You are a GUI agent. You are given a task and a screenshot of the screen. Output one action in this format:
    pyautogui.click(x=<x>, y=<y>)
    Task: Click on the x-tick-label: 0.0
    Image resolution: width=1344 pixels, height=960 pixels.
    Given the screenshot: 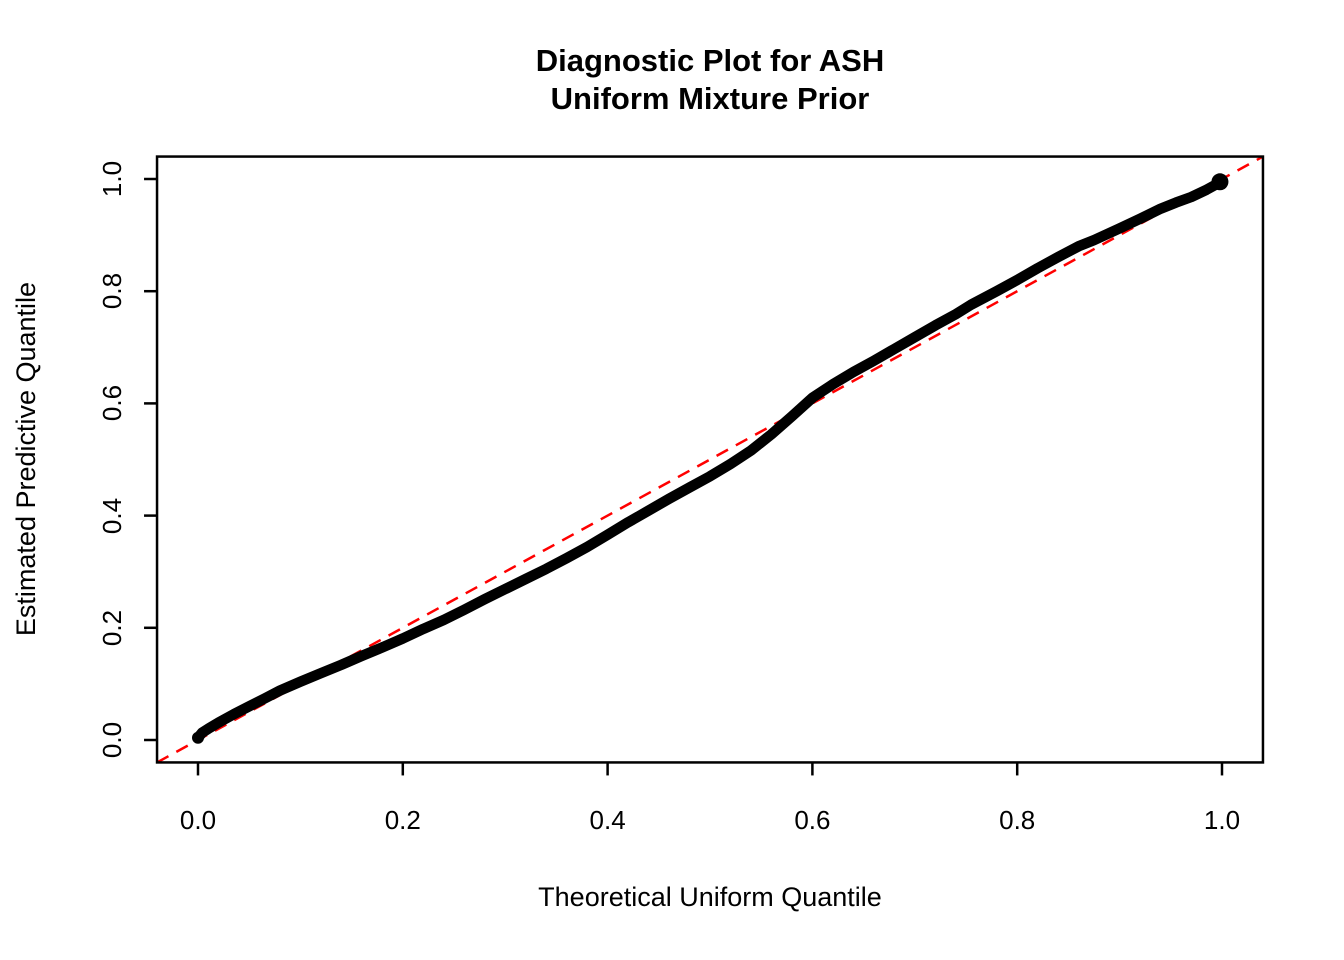 What is the action you would take?
    pyautogui.click(x=198, y=820)
    